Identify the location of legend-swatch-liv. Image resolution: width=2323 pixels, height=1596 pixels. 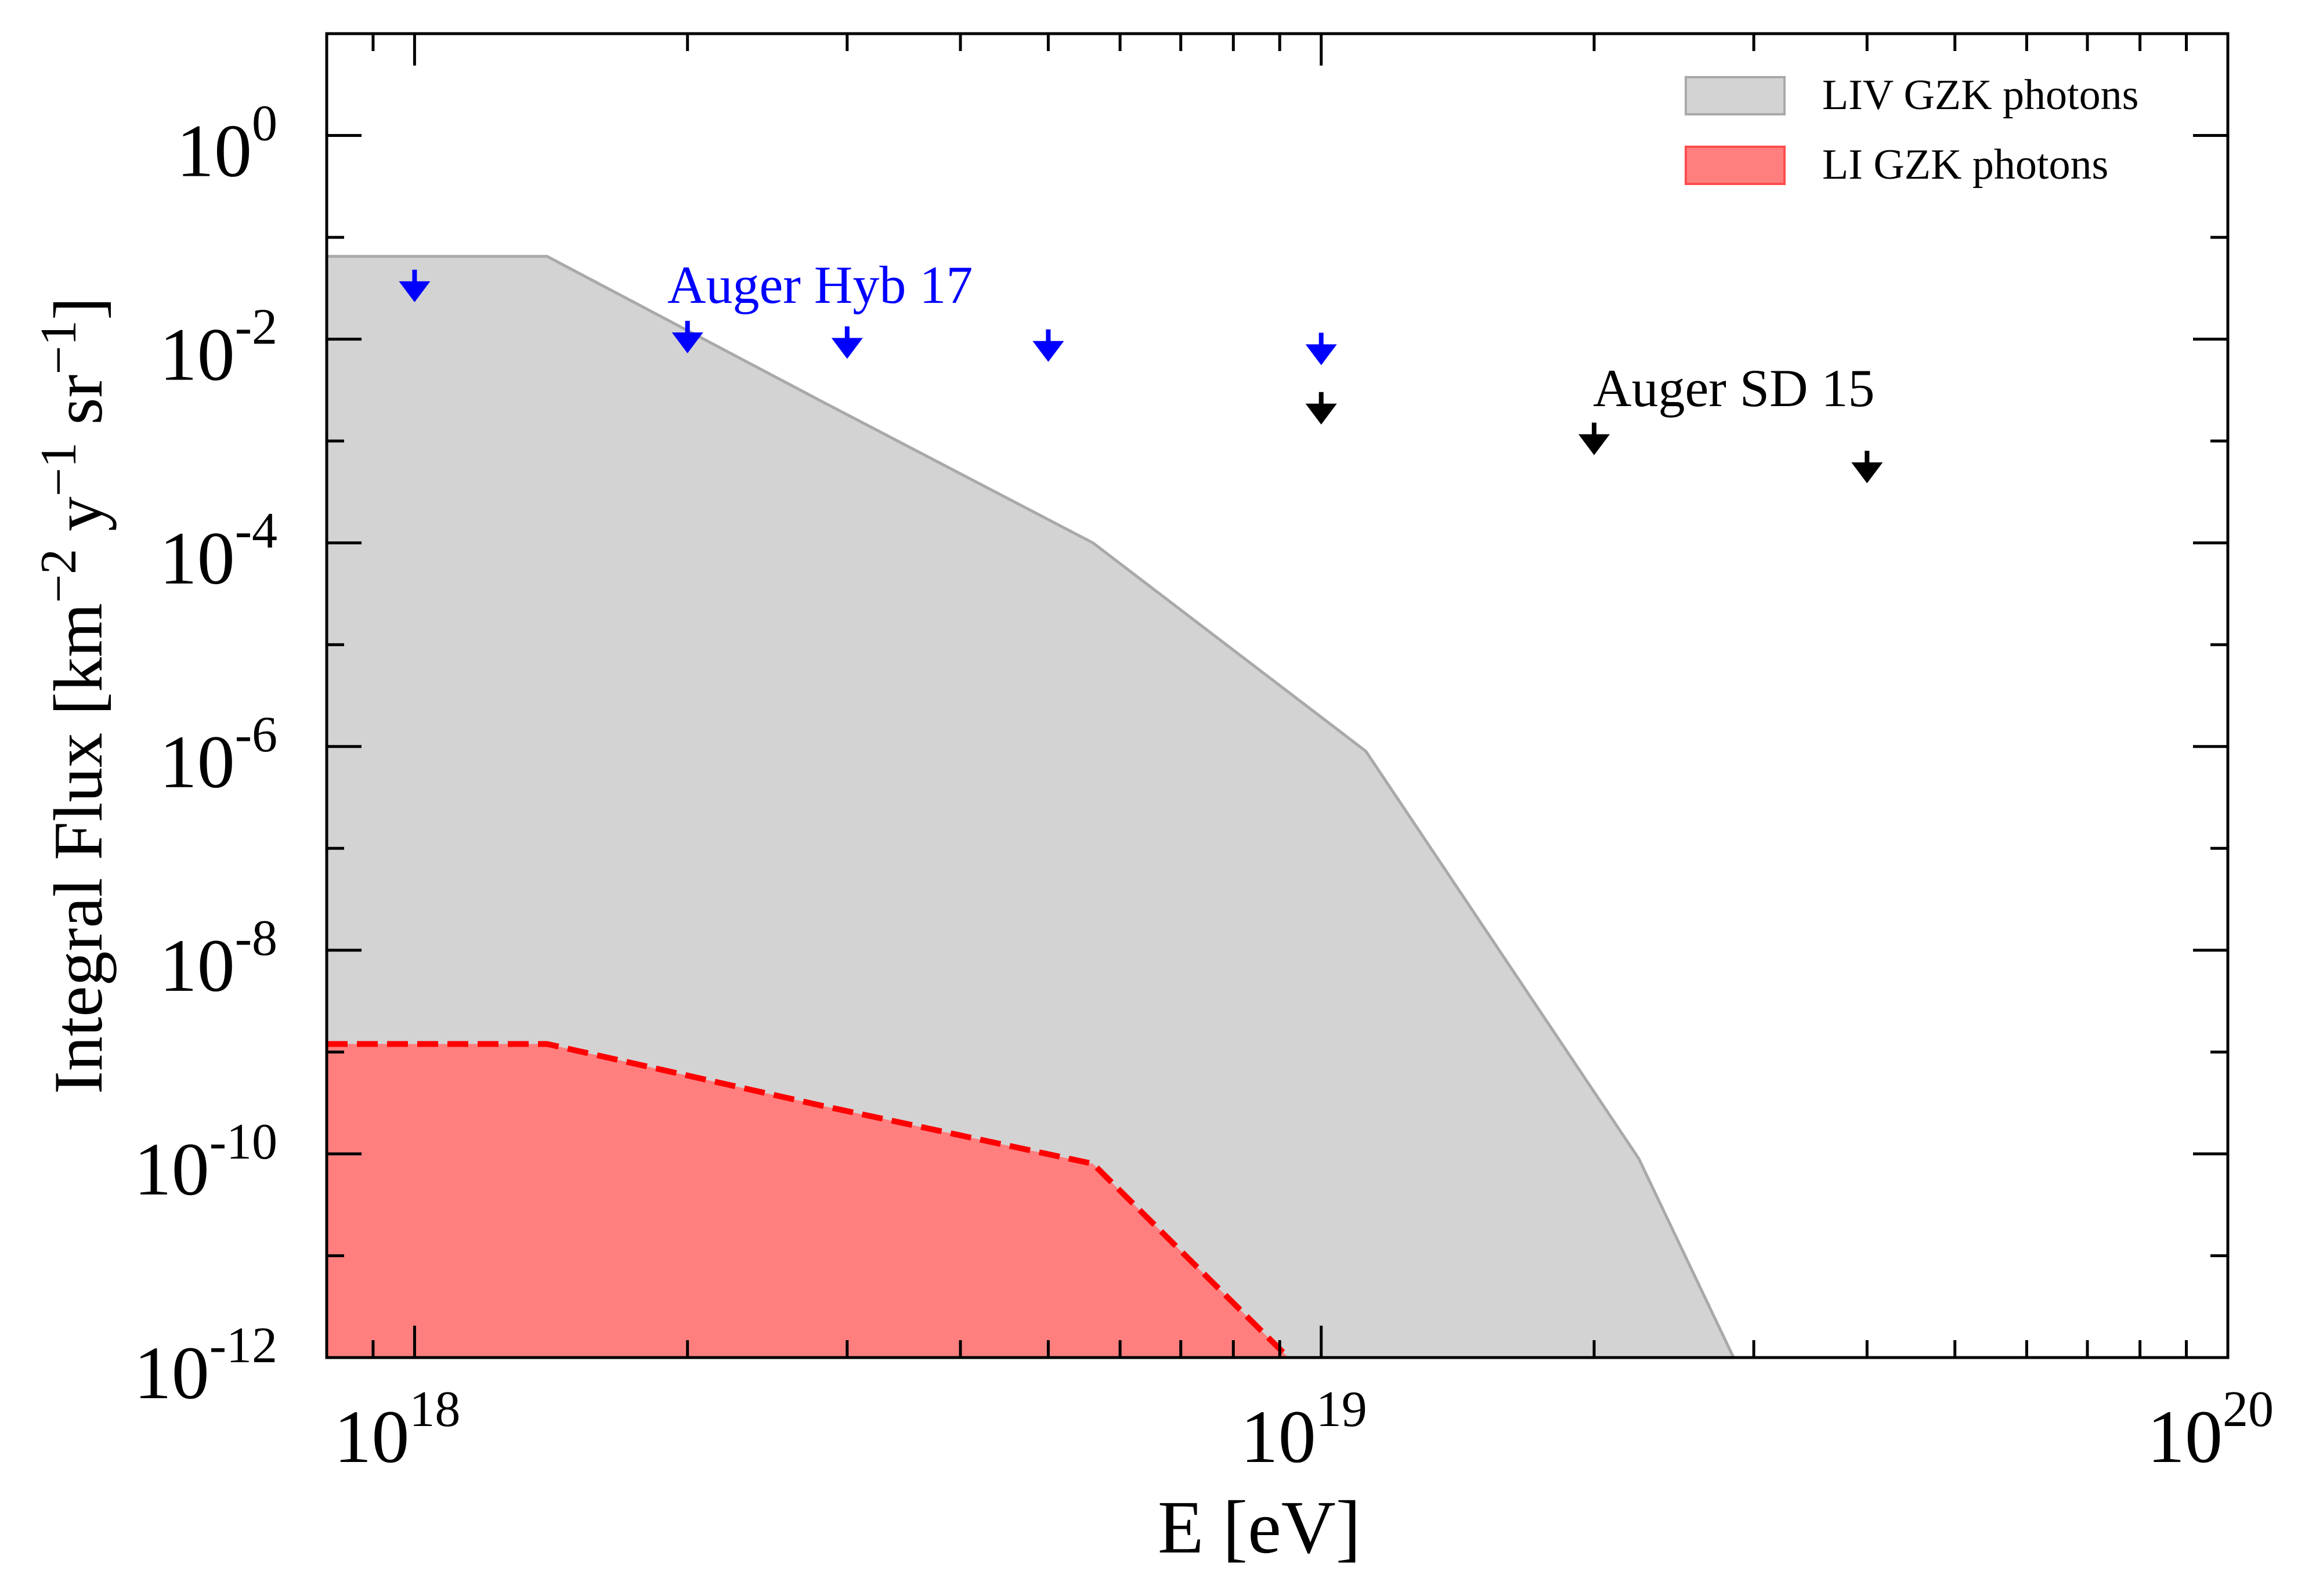
(1736, 95).